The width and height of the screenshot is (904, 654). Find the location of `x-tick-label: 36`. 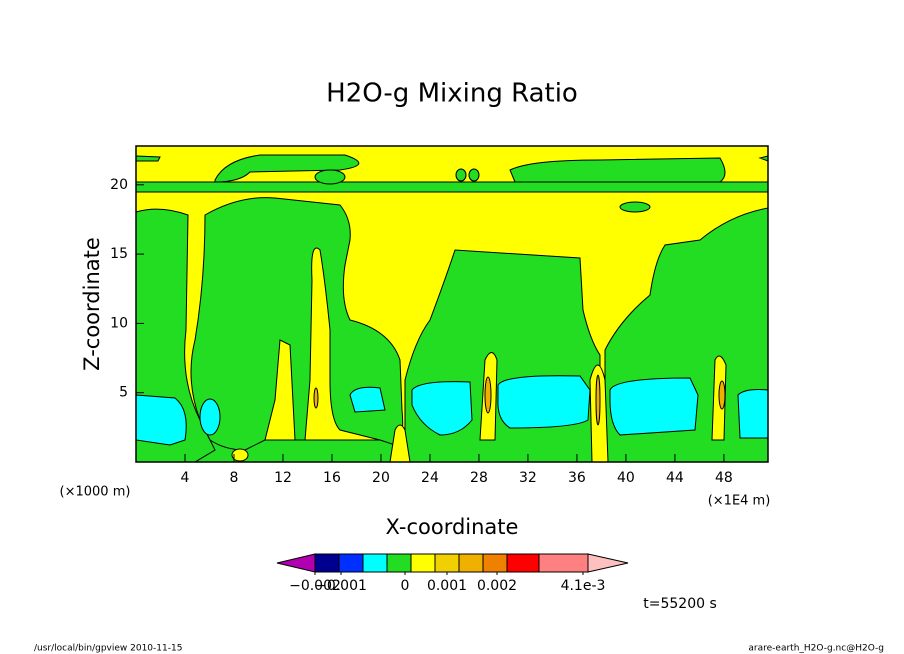

x-tick-label: 36 is located at coordinates (577, 478).